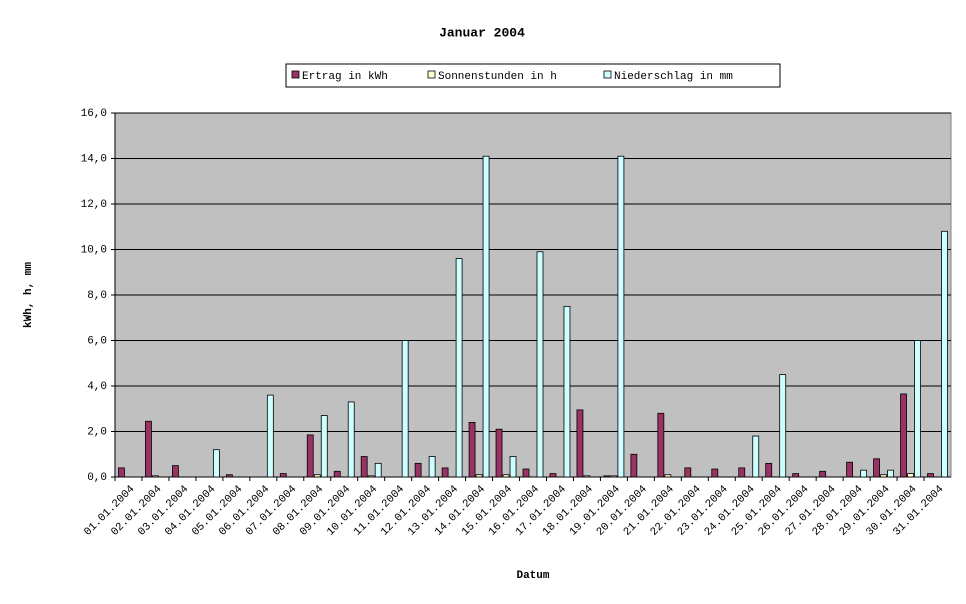  What do you see at coordinates (97, 341) in the screenshot?
I see `y-tick-label: 6,0` at bounding box center [97, 341].